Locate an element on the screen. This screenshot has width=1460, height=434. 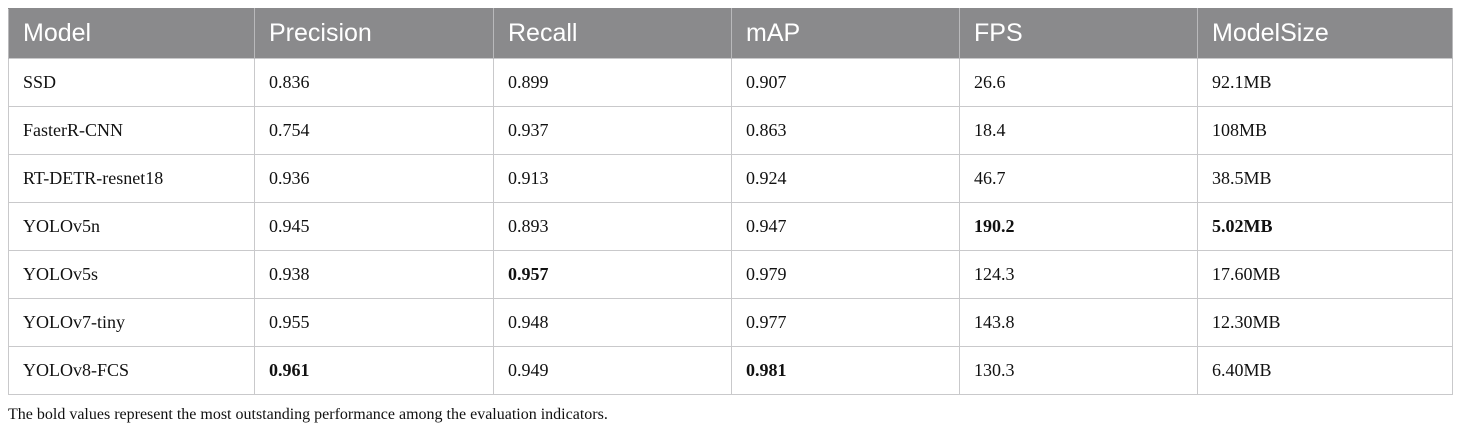
cell-map: 0.977 is located at coordinates (845, 322).